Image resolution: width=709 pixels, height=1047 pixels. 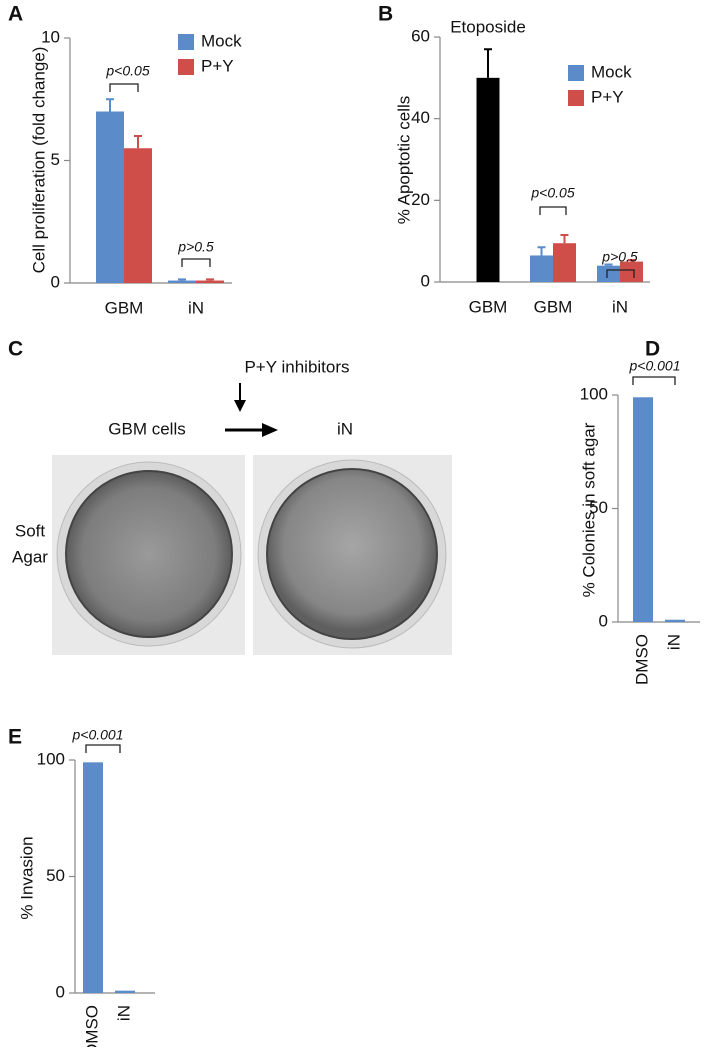 What do you see at coordinates (30, 556) in the screenshot?
I see `row-label: Agar` at bounding box center [30, 556].